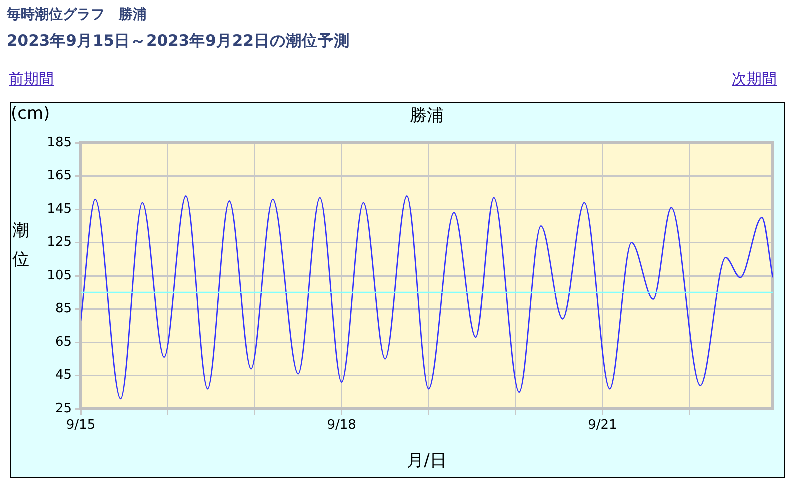  Describe the element at coordinates (63, 376) in the screenshot. I see `y-tick-label: 45` at that location.